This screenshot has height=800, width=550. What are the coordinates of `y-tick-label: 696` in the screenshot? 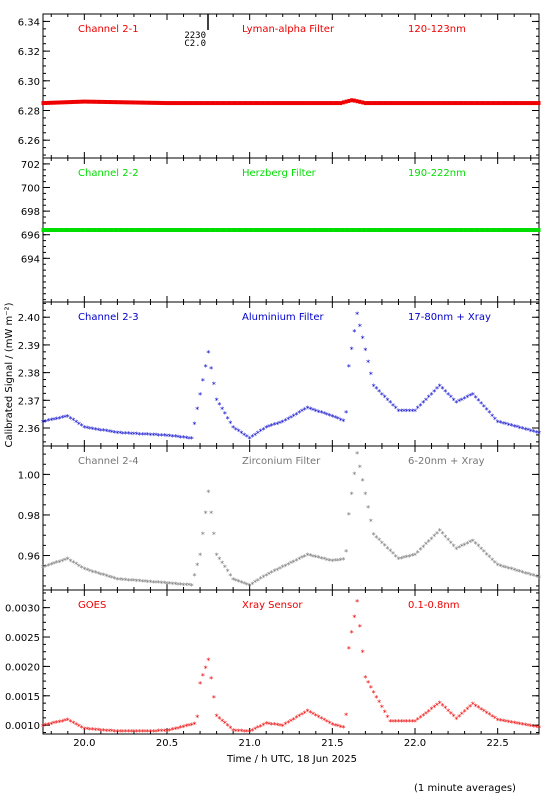 It's located at (30, 236).